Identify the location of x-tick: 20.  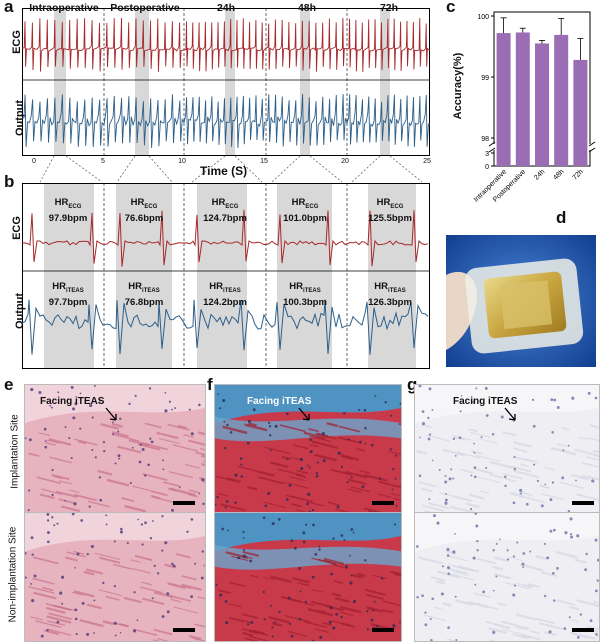
(345, 161).